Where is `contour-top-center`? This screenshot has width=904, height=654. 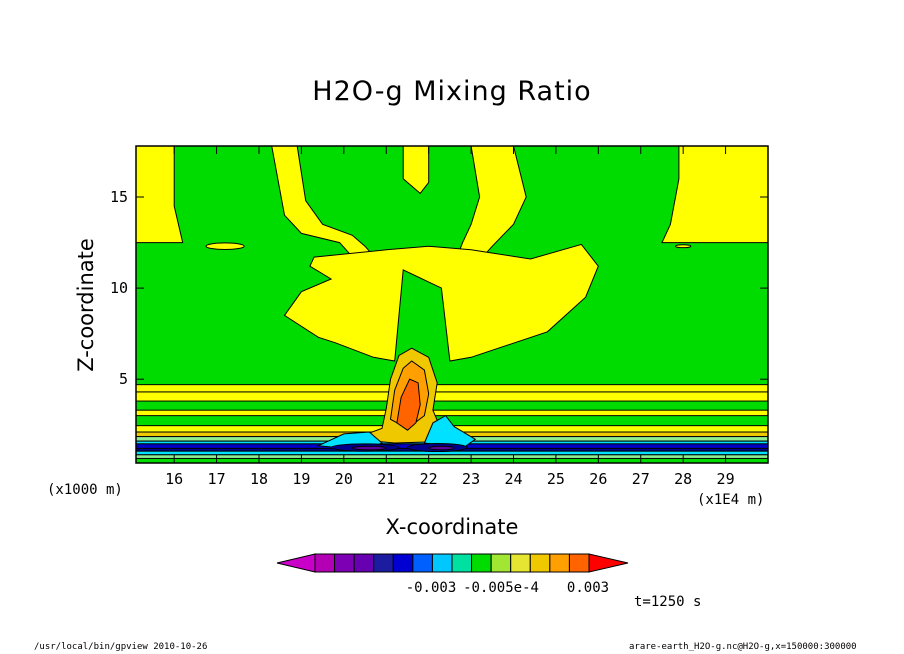
contour-top-center is located at coordinates (416, 170).